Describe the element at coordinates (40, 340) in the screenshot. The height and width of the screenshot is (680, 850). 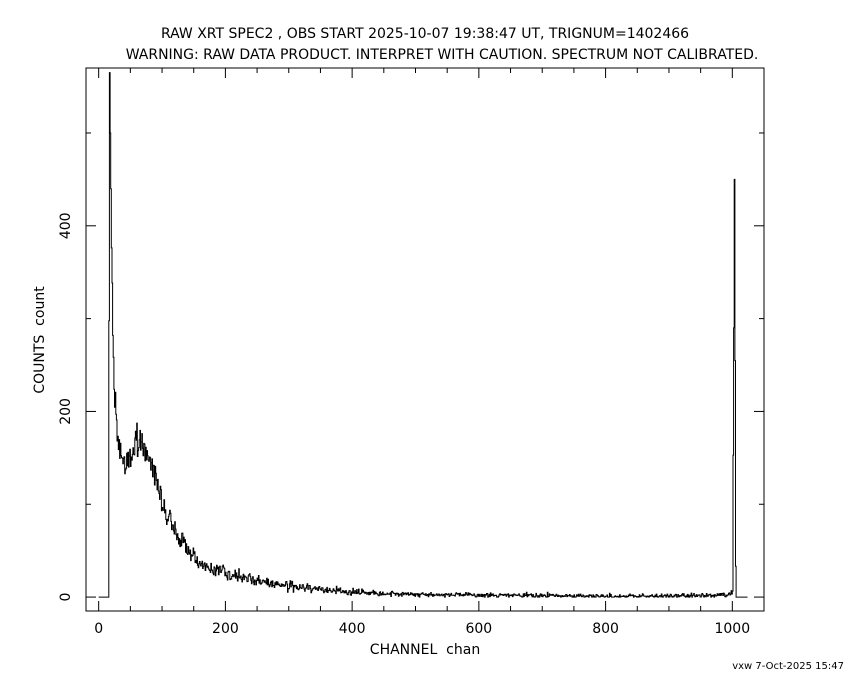
I see `y-axis-label: COUNTS count` at that location.